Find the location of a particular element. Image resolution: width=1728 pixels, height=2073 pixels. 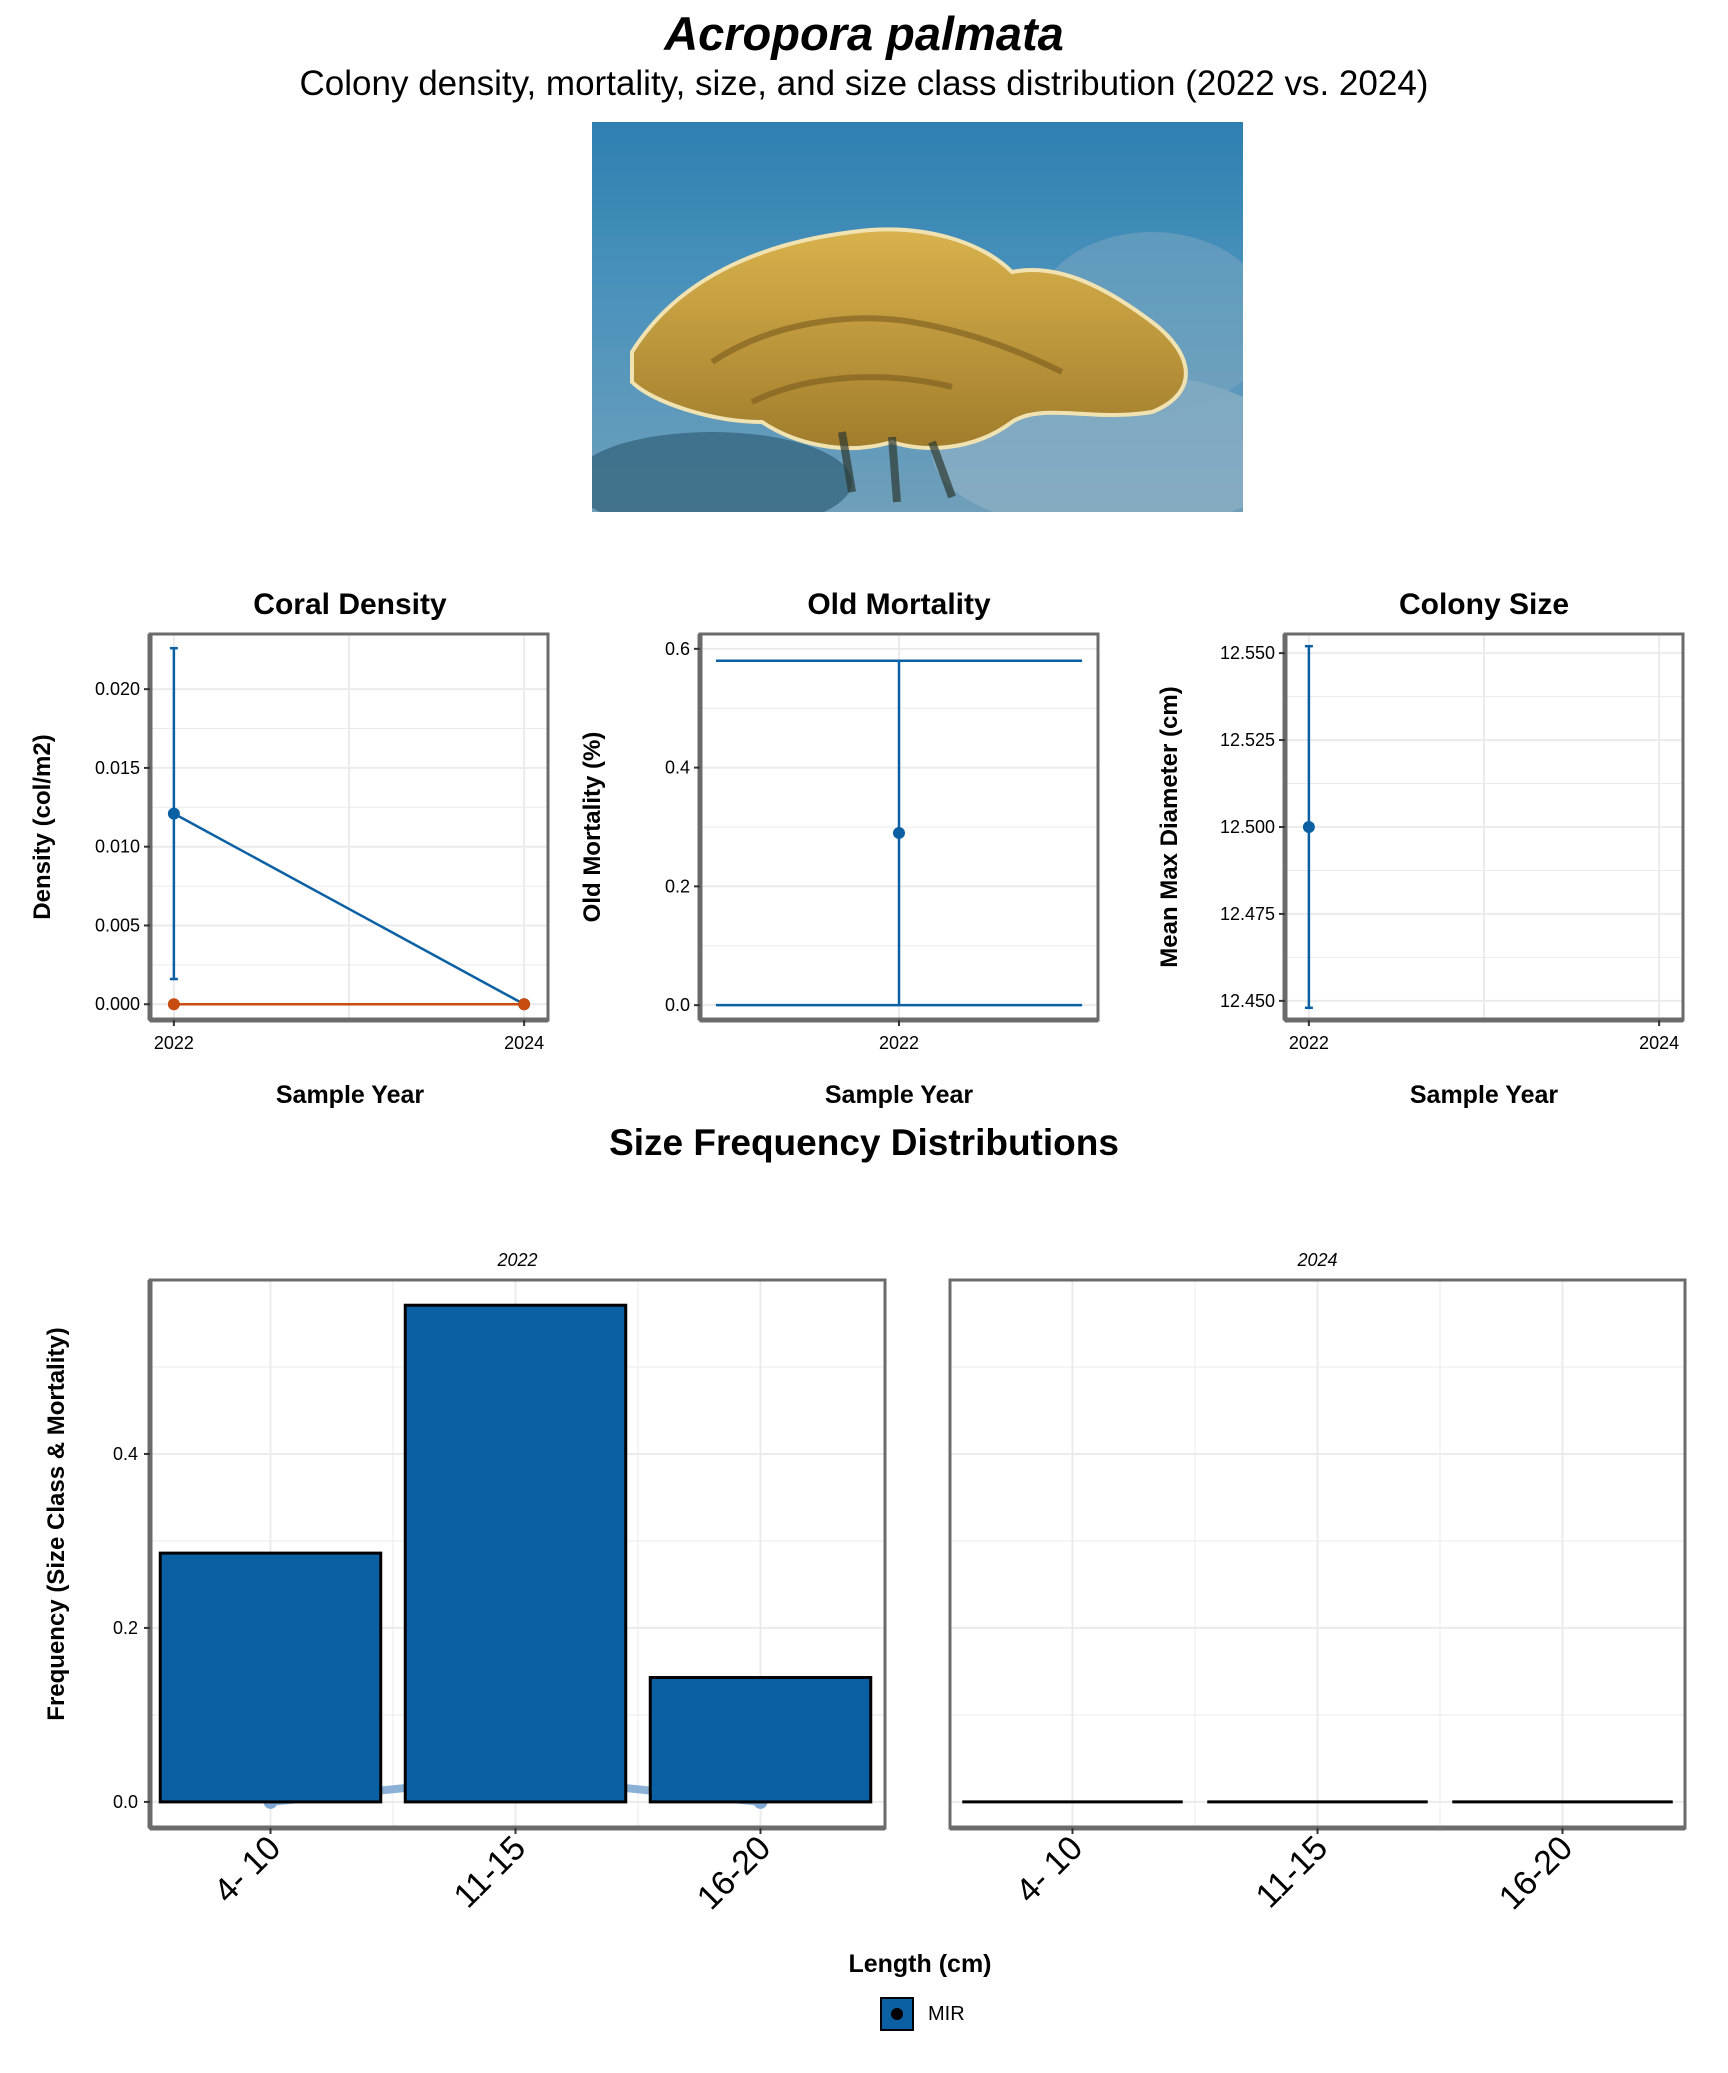

series-line is located at coordinates (349, 909).